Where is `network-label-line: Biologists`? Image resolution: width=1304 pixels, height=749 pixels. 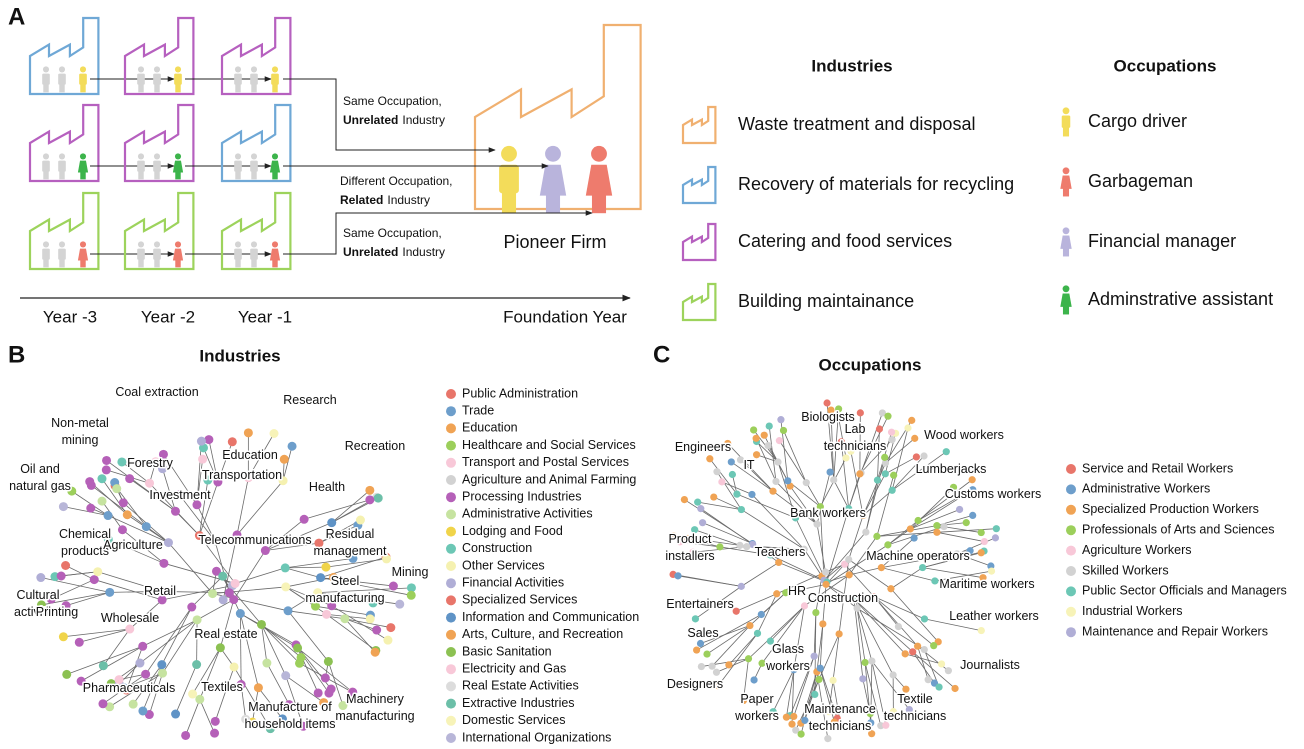 network-label-line: Biologists is located at coordinates (828, 417).